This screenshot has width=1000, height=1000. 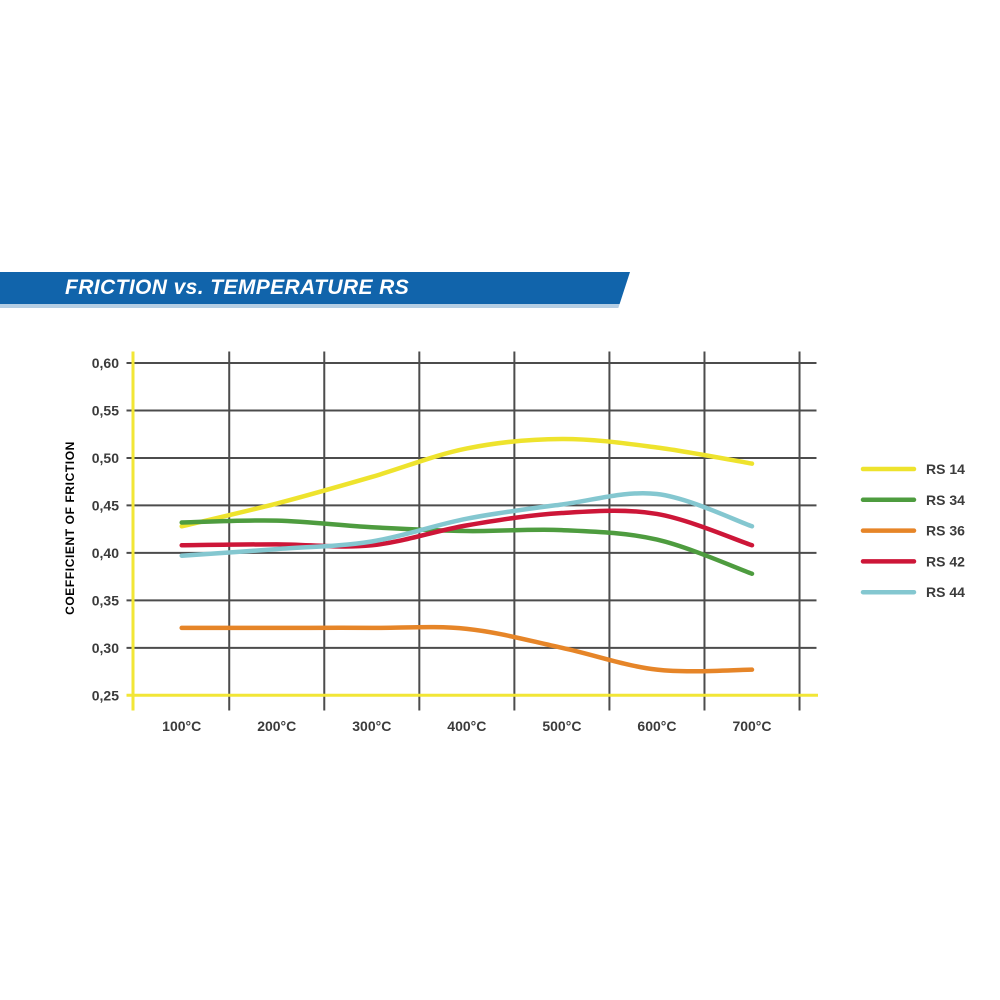 I want to click on y-tick-label: 0,25, so click(x=105, y=695).